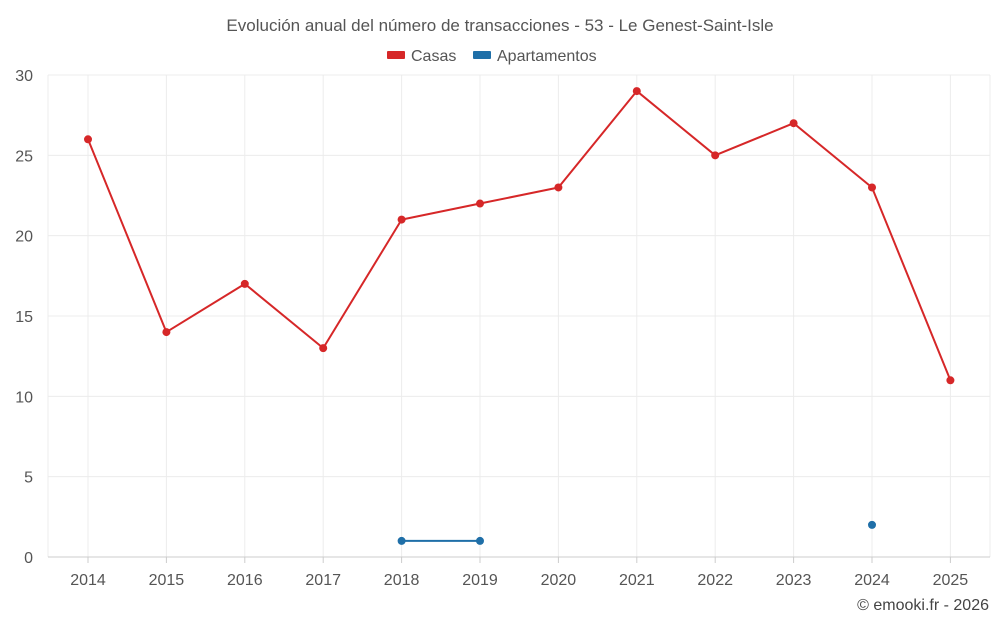 This screenshot has height=625, width=1000. What do you see at coordinates (28, 478) in the screenshot?
I see `y-tick-label: 5` at bounding box center [28, 478].